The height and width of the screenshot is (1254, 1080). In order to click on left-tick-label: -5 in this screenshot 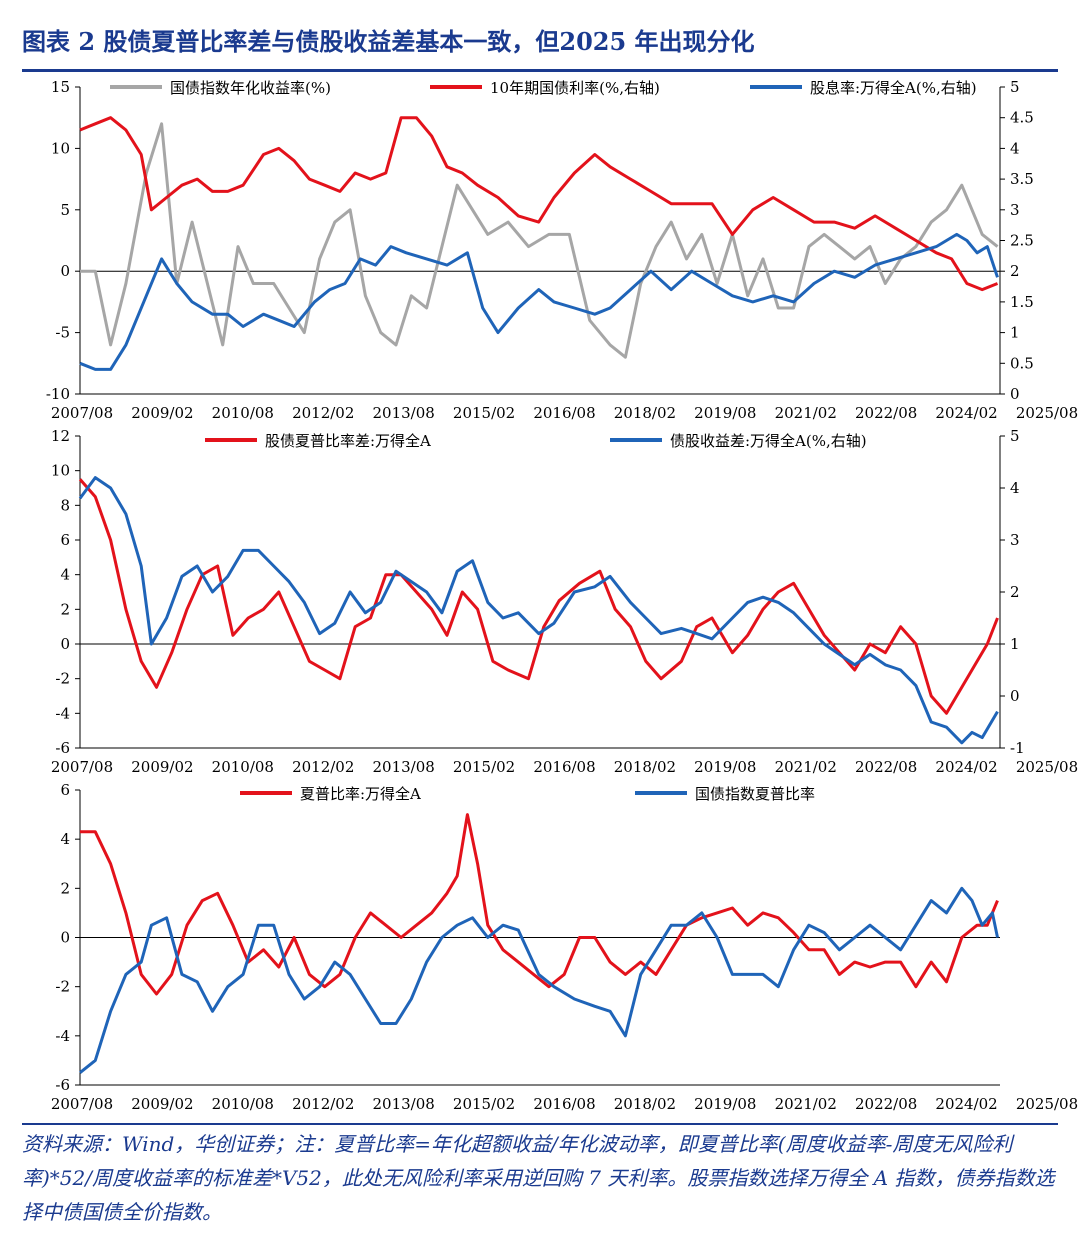, I will do `click(62, 333)`.